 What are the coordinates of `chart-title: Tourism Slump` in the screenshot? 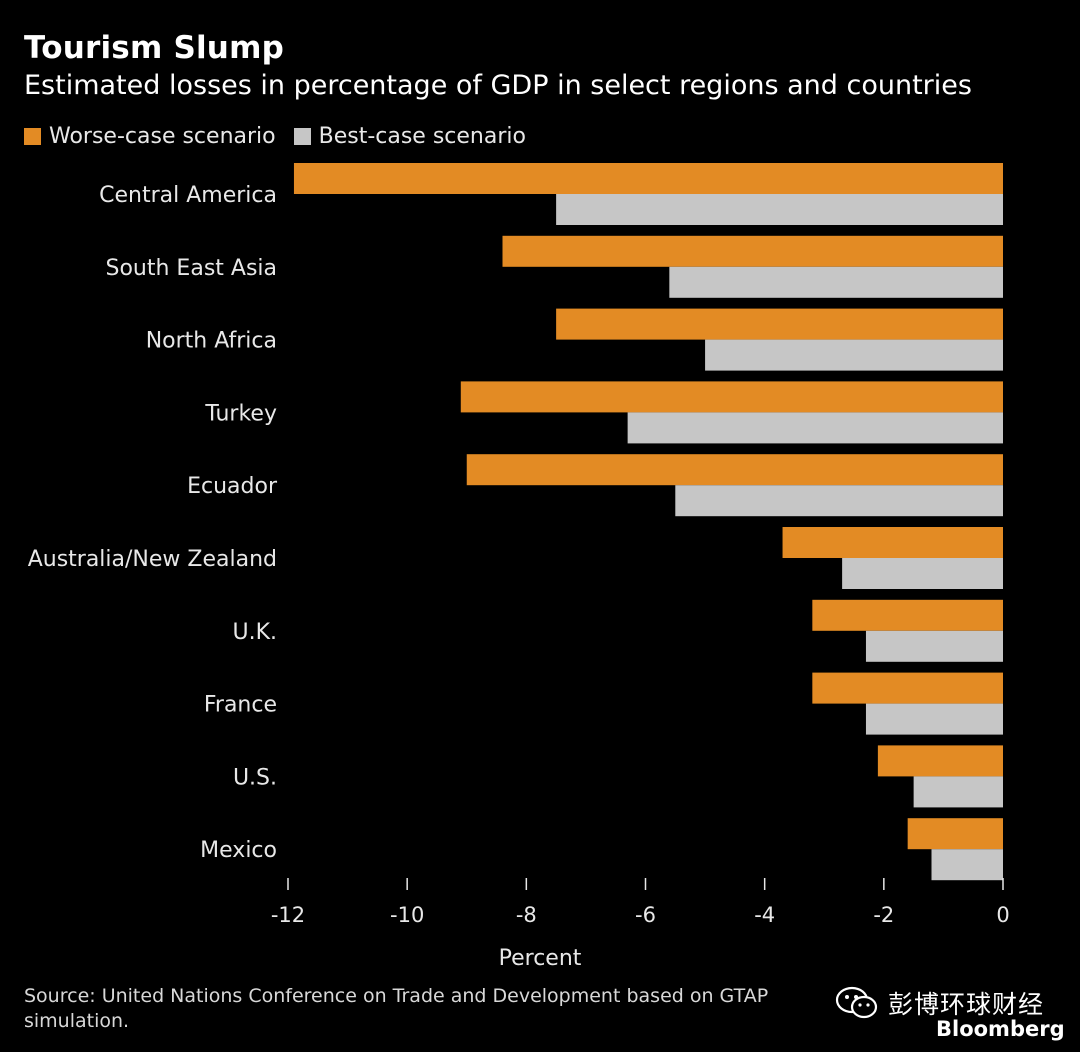 It's located at (154, 48).